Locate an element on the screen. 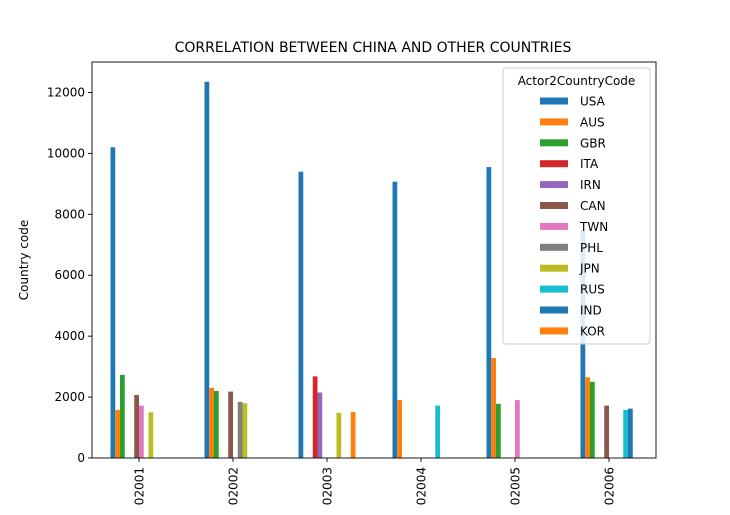  y-tick-label: 10000 is located at coordinates (66, 153).